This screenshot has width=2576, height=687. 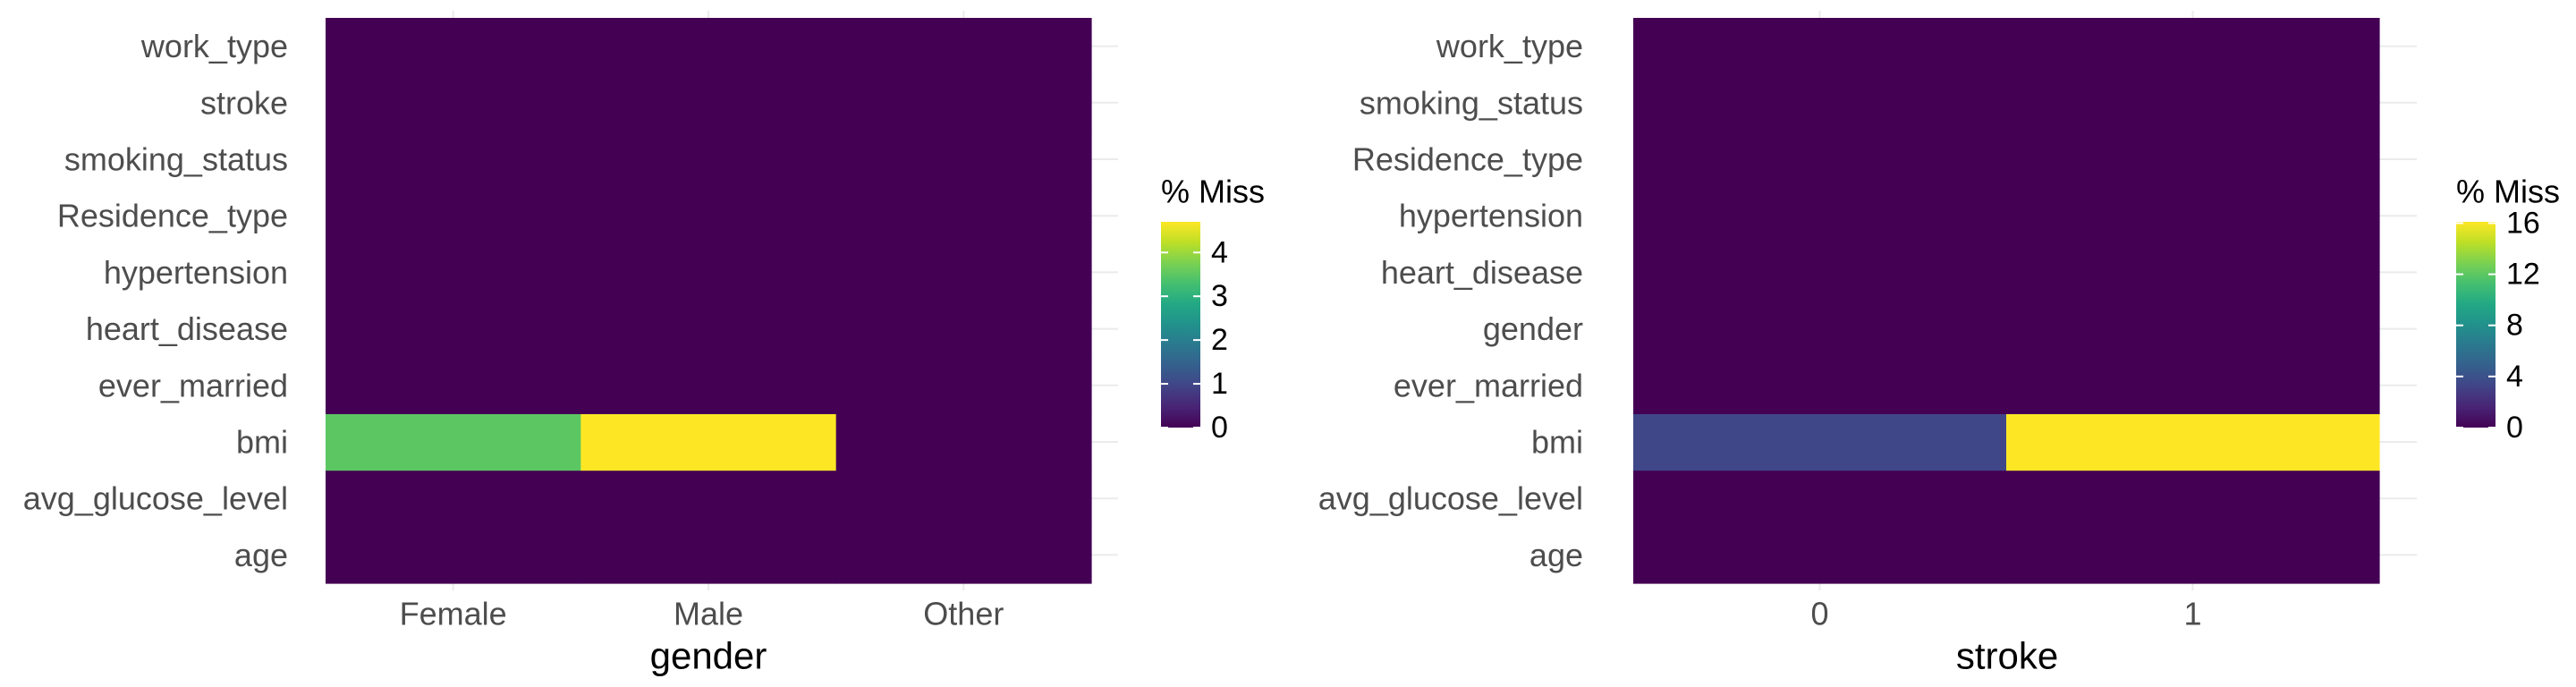 What do you see at coordinates (963, 385) in the screenshot?
I see `tile-ever_married-Other` at bounding box center [963, 385].